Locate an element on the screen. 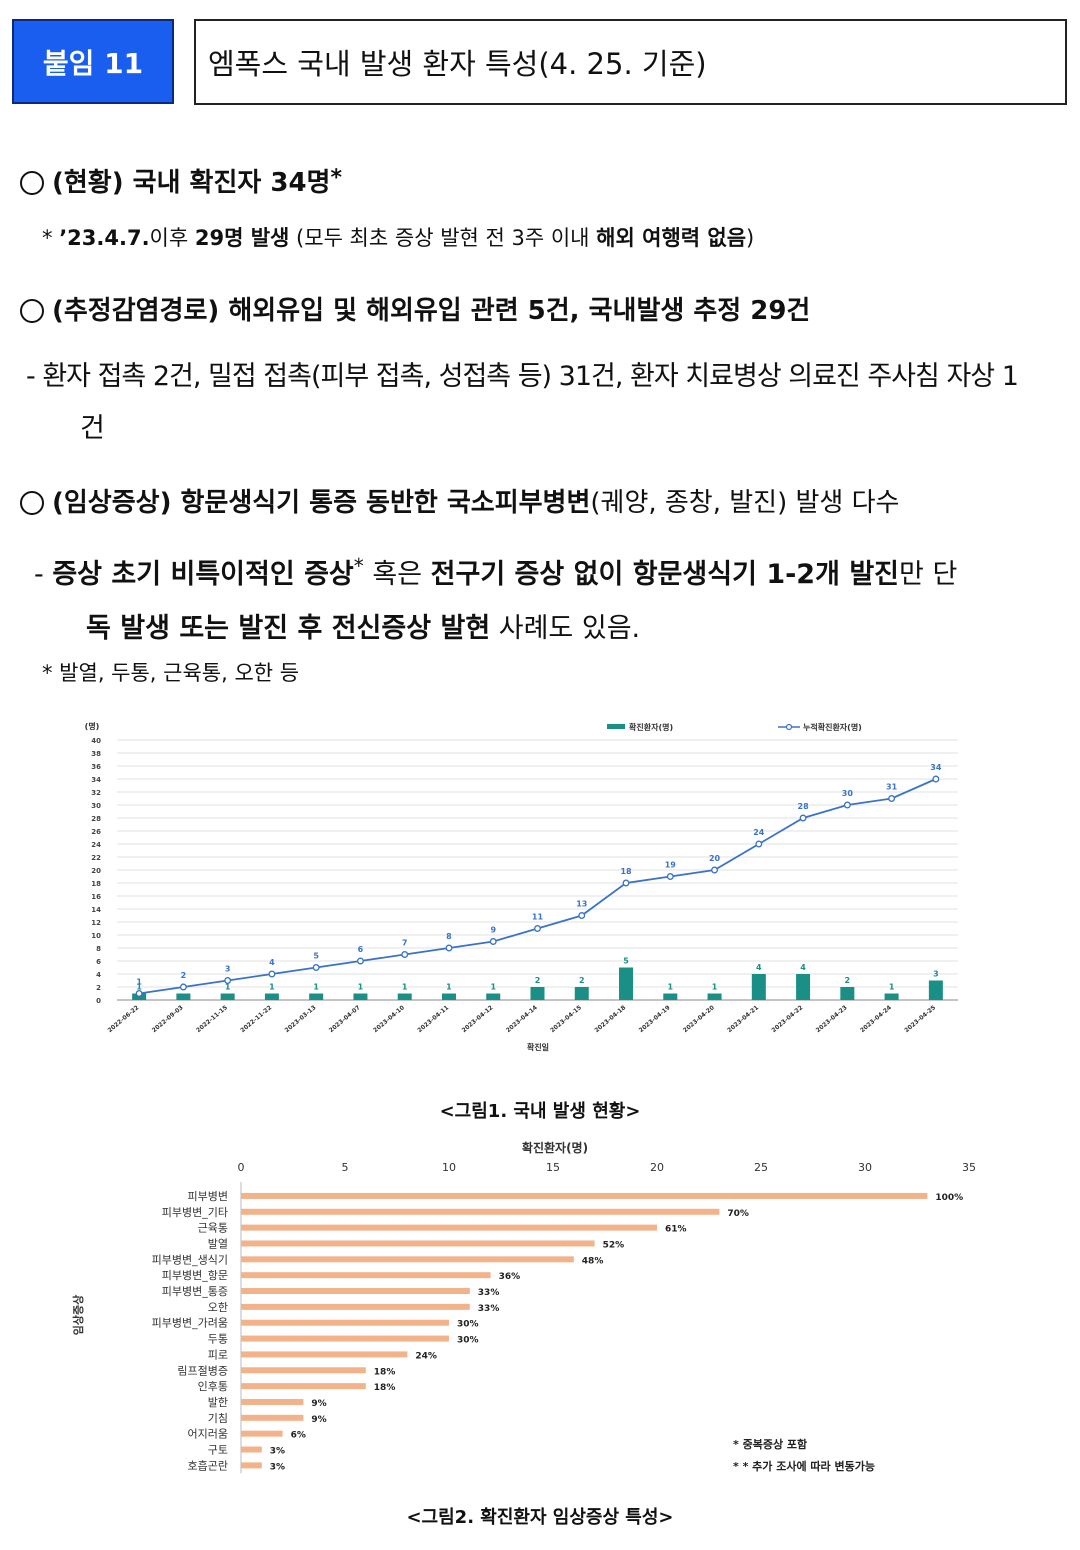  daily-bar-label: 3 is located at coordinates (936, 974).